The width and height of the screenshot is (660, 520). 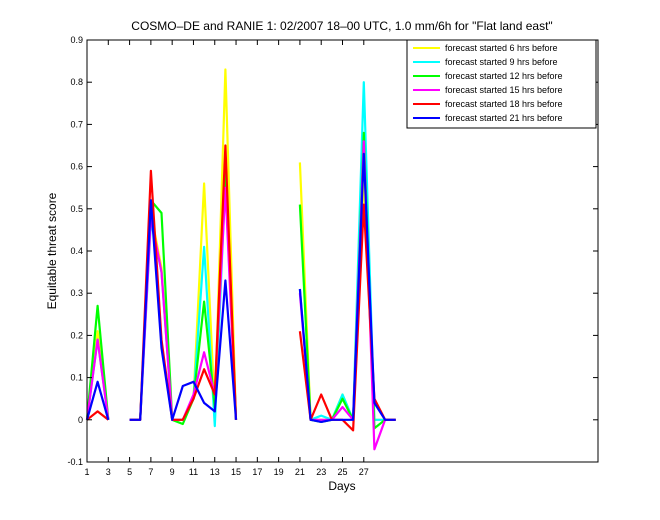 I want to click on x-tick-label: 19, so click(x=279, y=472).